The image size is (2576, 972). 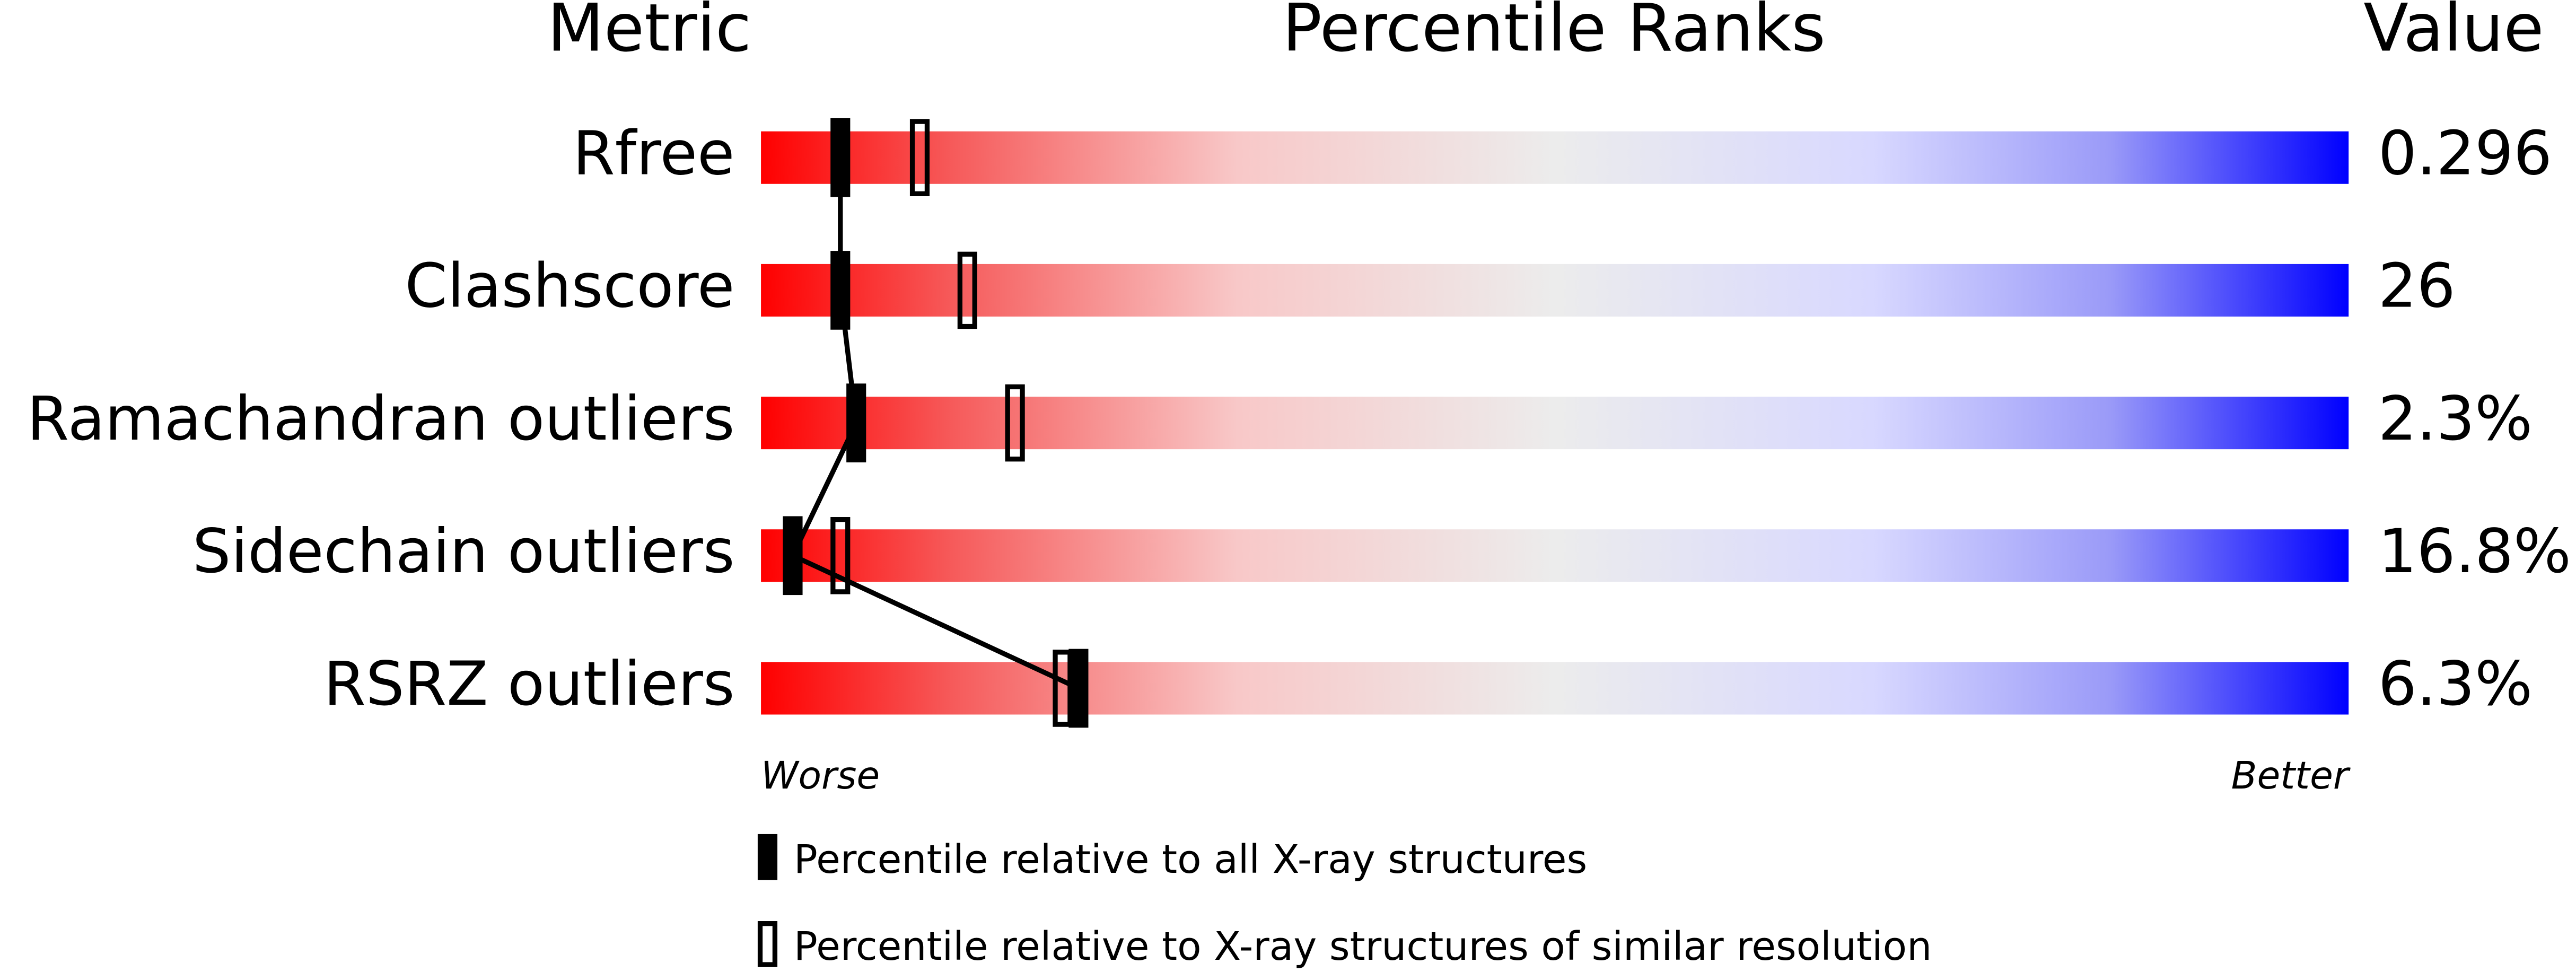 I want to click on axis-worse: Worse, so click(x=820, y=776).